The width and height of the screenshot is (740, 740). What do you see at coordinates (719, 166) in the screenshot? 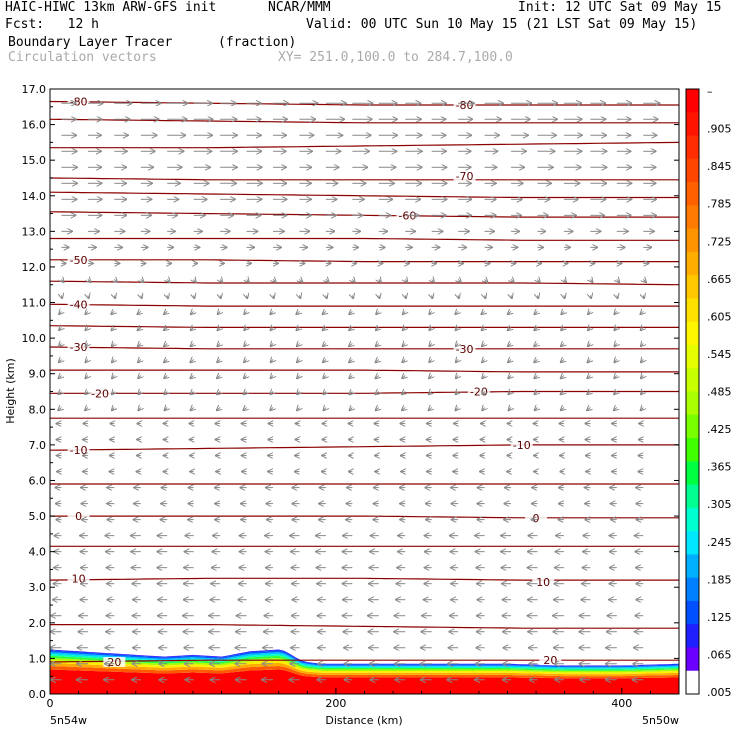
I see `colorbar-label: .845` at bounding box center [719, 166].